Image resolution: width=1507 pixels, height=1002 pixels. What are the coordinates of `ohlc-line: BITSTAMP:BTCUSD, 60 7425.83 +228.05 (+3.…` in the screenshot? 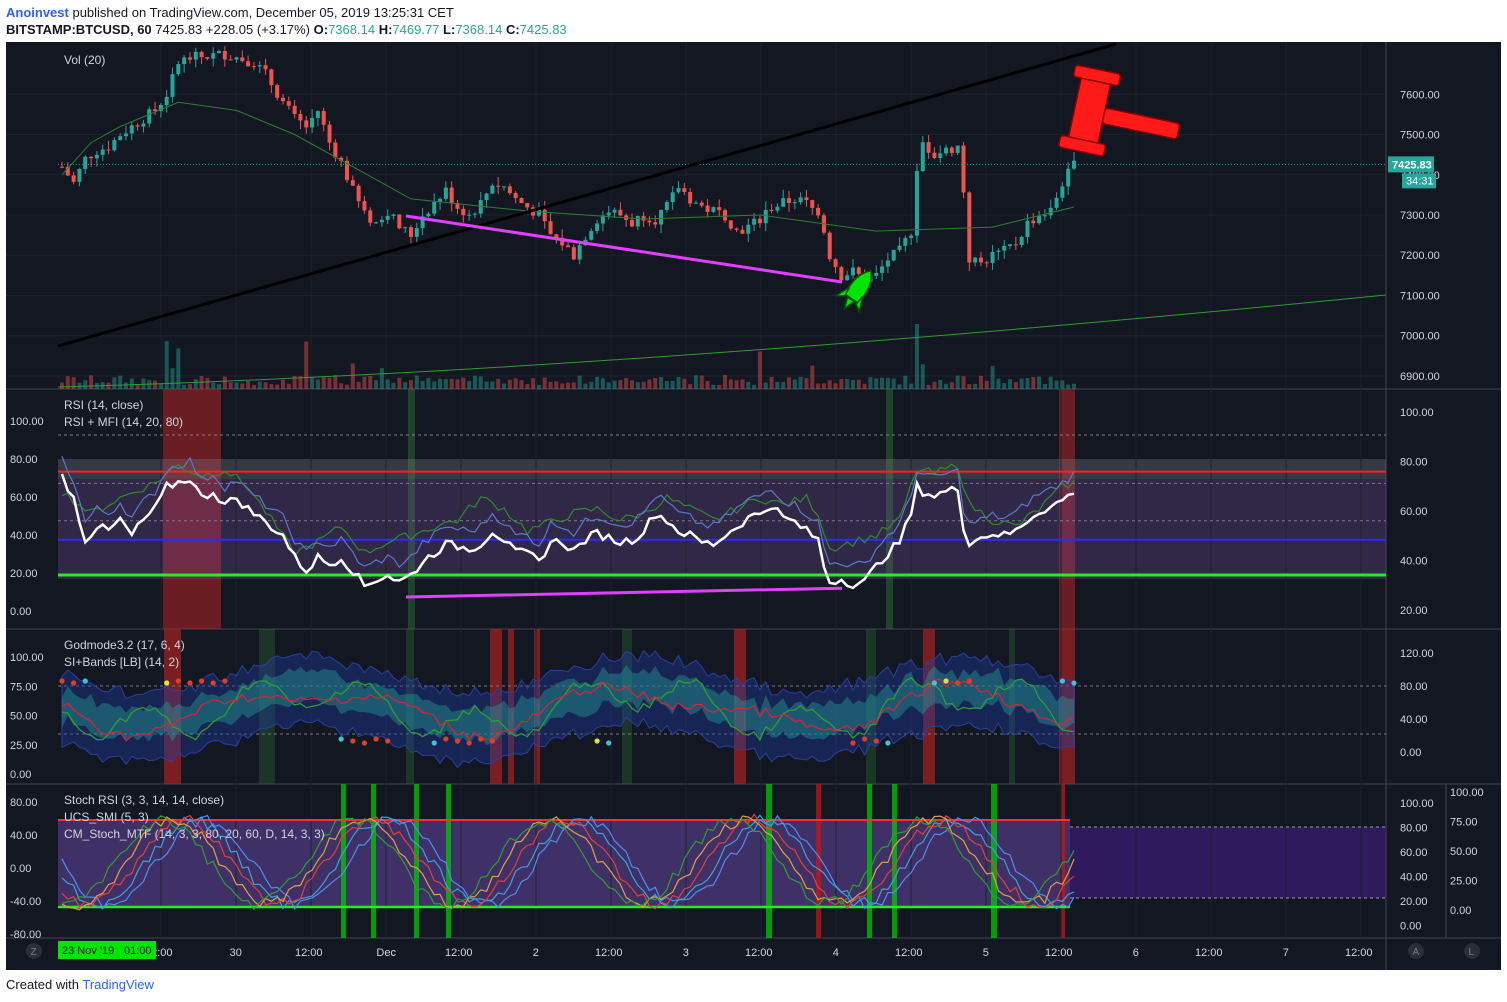 It's located at (286, 29).